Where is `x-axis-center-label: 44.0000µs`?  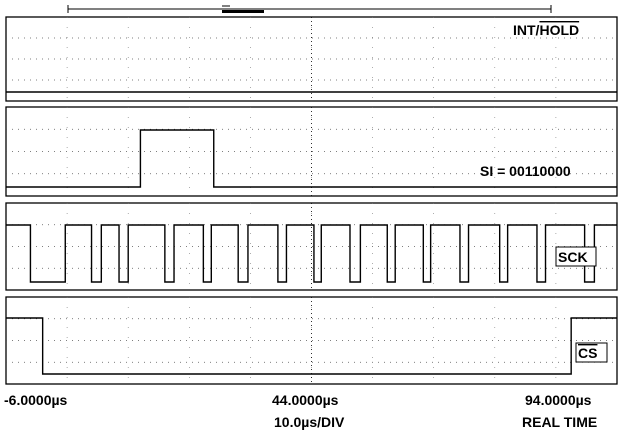
x-axis-center-label: 44.0000µs is located at coordinates (305, 400).